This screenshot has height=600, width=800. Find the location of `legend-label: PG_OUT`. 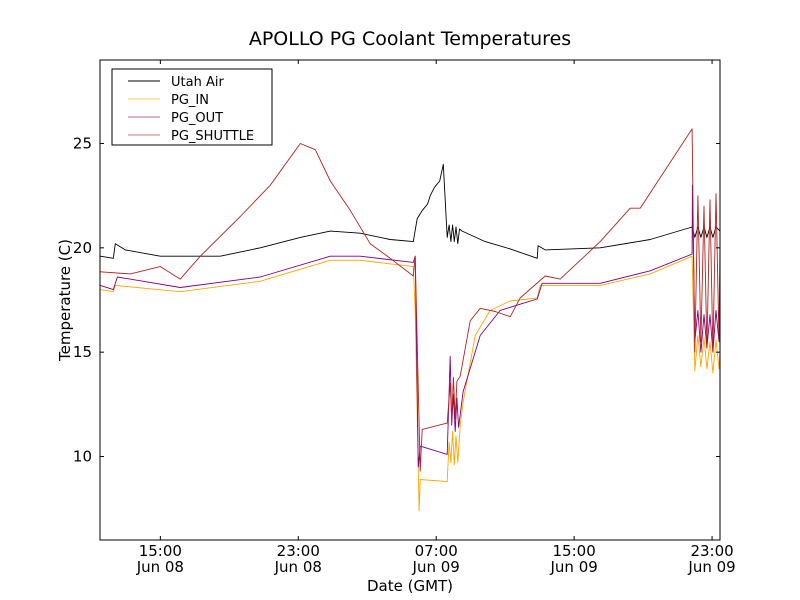

legend-label: PG_OUT is located at coordinates (197, 118).